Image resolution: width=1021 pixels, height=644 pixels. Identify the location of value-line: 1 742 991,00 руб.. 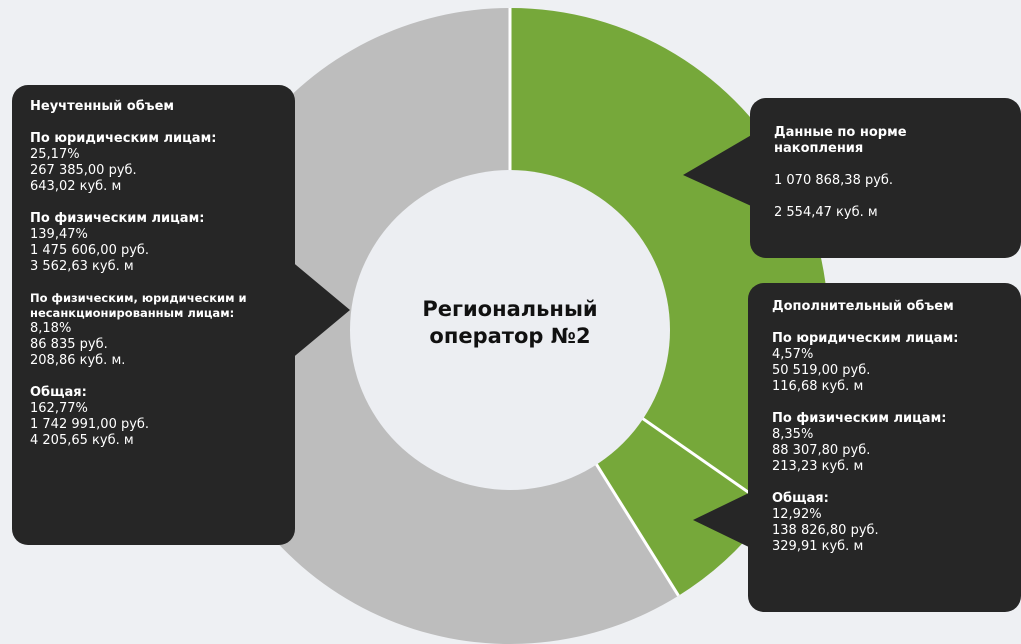
(90, 424).